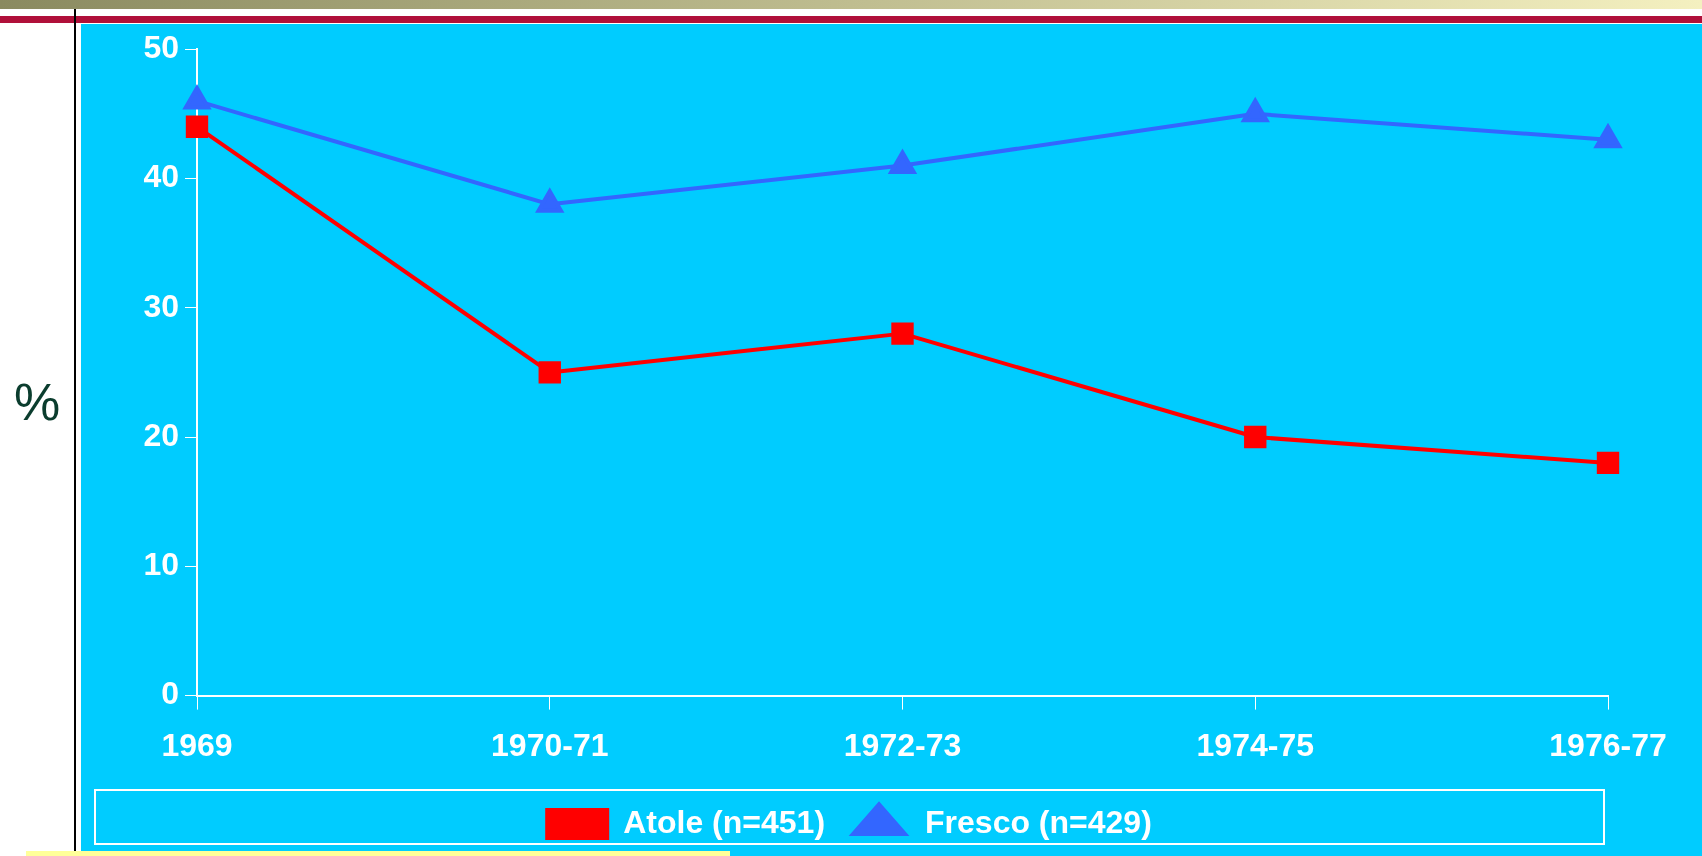 The height and width of the screenshot is (856, 1702). Describe the element at coordinates (197, 744) in the screenshot. I see `x-tick-label: 1969` at that location.